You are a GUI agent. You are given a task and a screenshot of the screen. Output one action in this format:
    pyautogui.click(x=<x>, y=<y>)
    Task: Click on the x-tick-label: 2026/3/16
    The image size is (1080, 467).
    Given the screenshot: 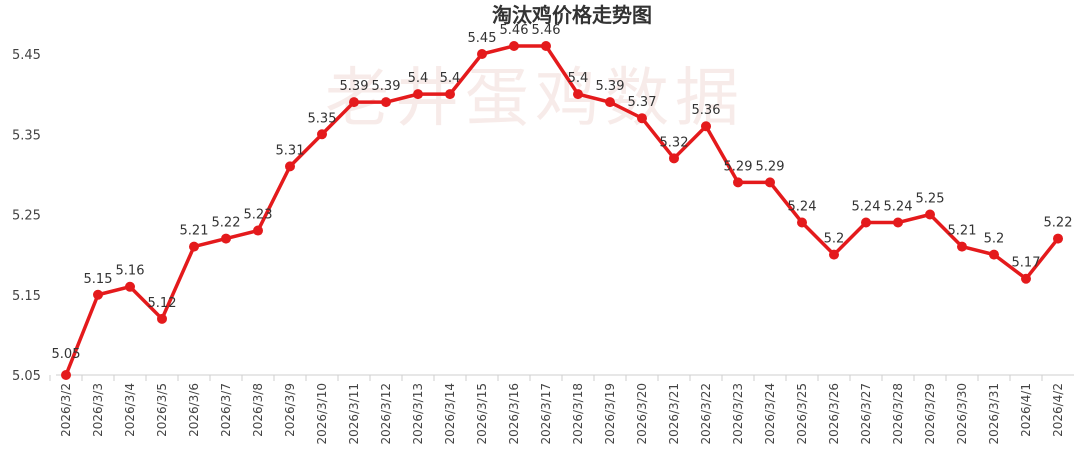 What is the action you would take?
    pyautogui.click(x=514, y=414)
    